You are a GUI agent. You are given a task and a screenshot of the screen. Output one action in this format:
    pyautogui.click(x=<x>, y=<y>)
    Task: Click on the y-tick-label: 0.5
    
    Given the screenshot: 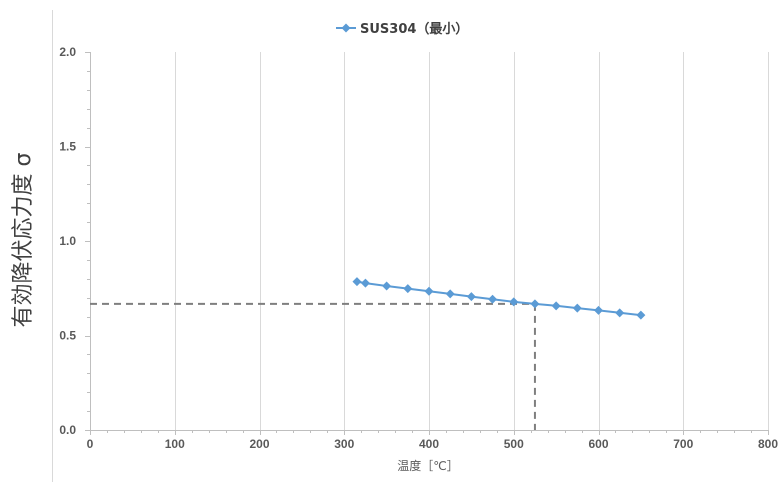 What is the action you would take?
    pyautogui.click(x=67, y=336)
    